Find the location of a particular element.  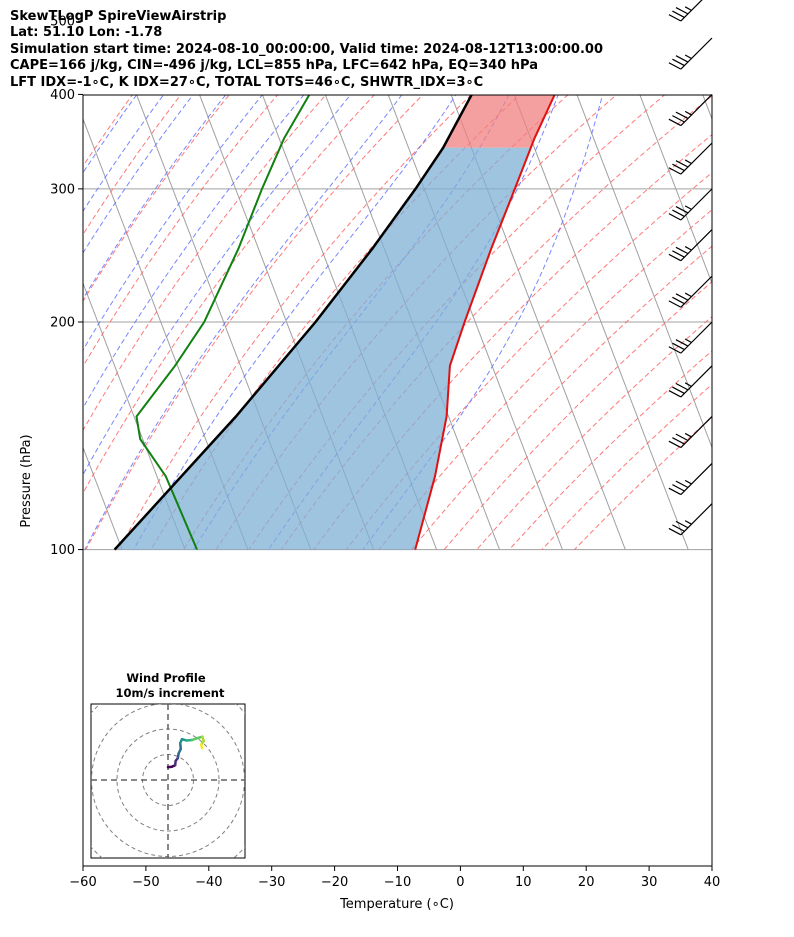

temperature-profile-line is located at coordinates (485, 322).